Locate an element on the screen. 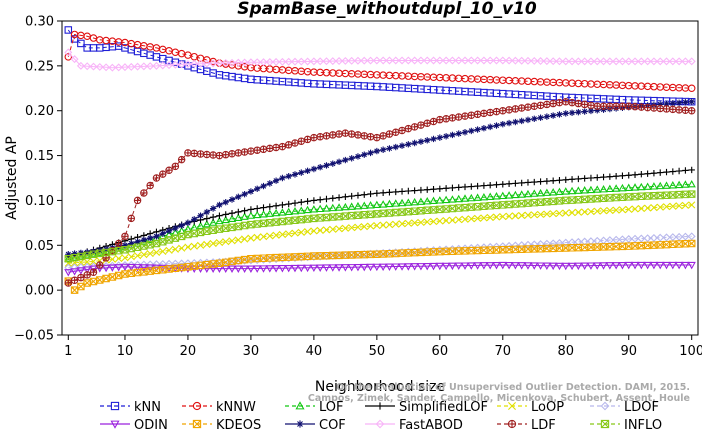 The width and height of the screenshot is (702, 434). y-tick-label: 0.05 is located at coordinates (39, 246).